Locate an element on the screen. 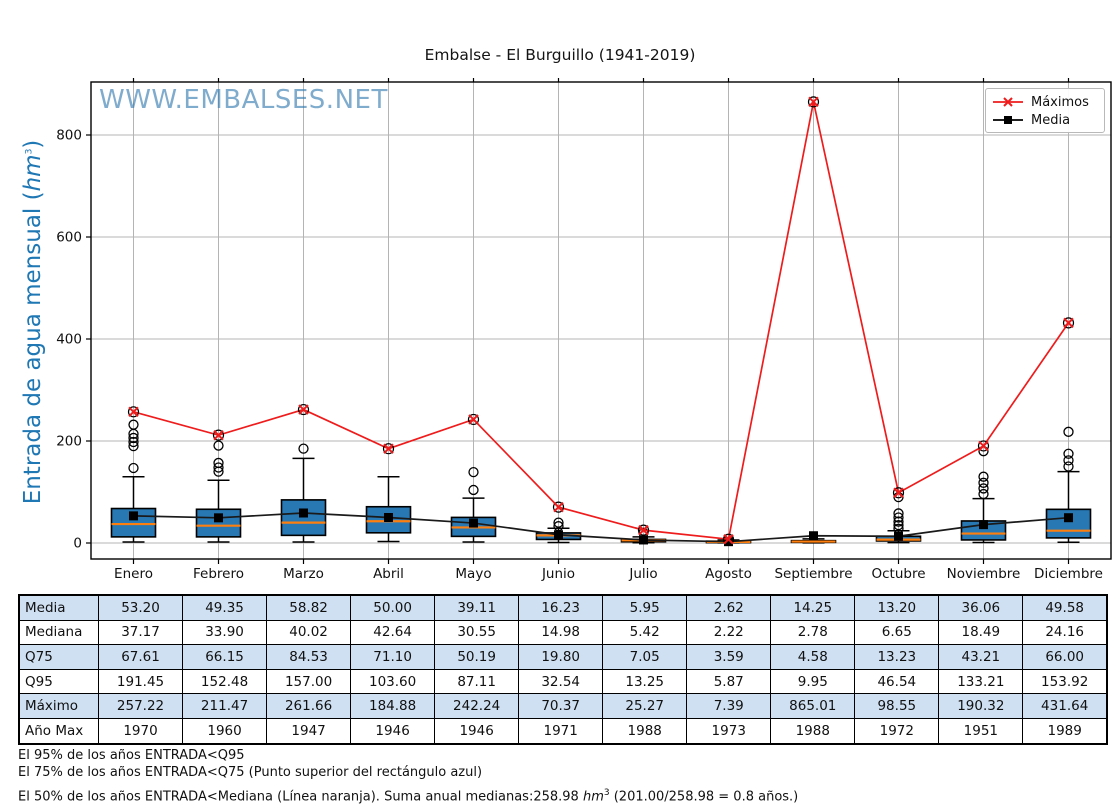 The image size is (1120, 810). table-cell: 133.21 is located at coordinates (981, 681).